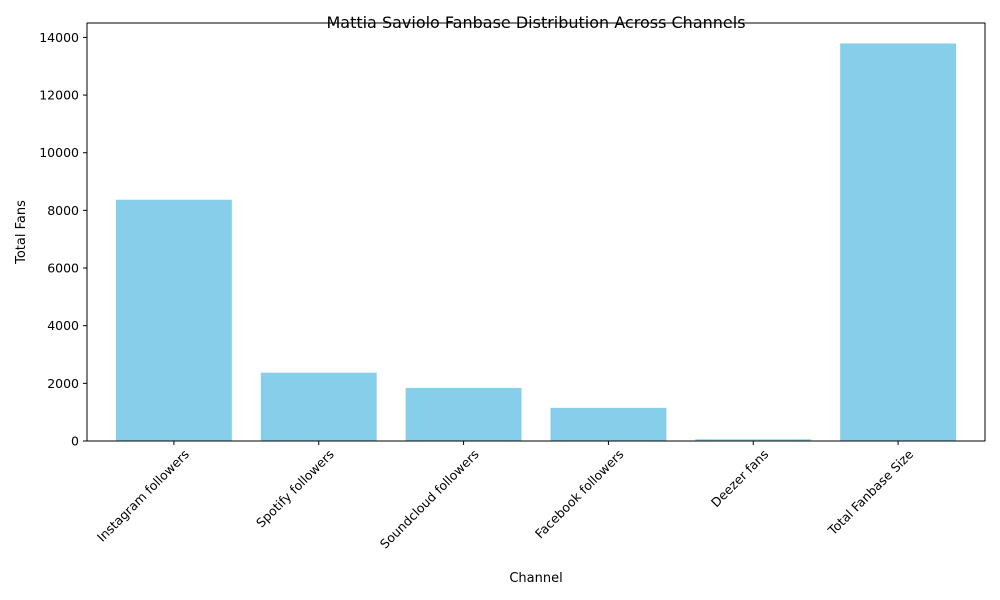  Describe the element at coordinates (579, 494) in the screenshot. I see `x-tick-label-3: Facebook followers` at that location.